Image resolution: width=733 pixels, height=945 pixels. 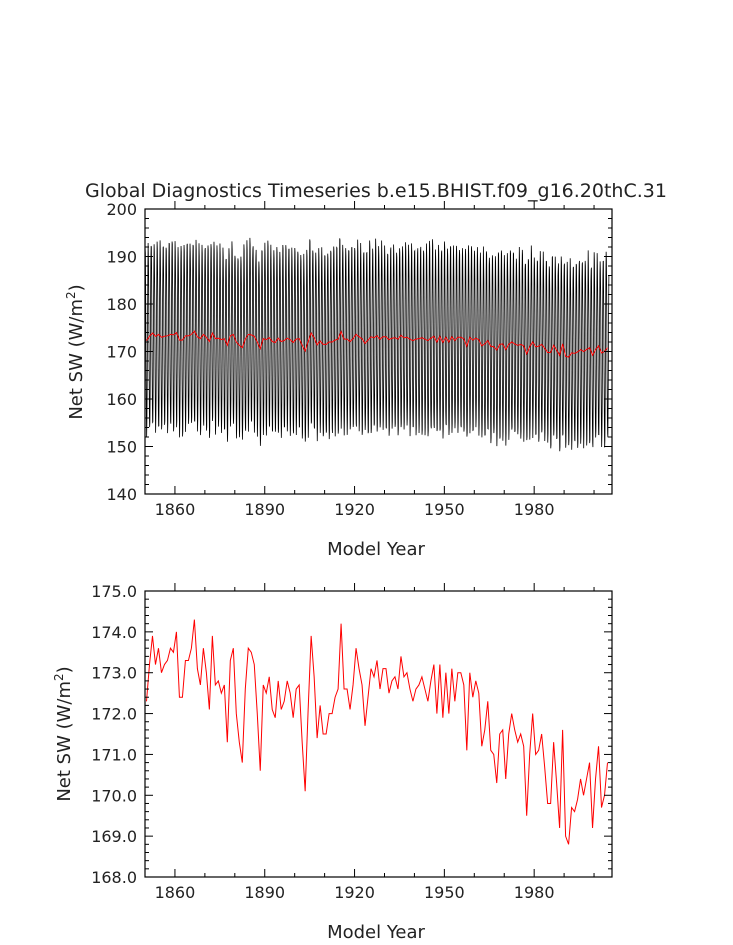 I want to click on bottom-y-tick-label: 173.0, so click(x=114, y=673).